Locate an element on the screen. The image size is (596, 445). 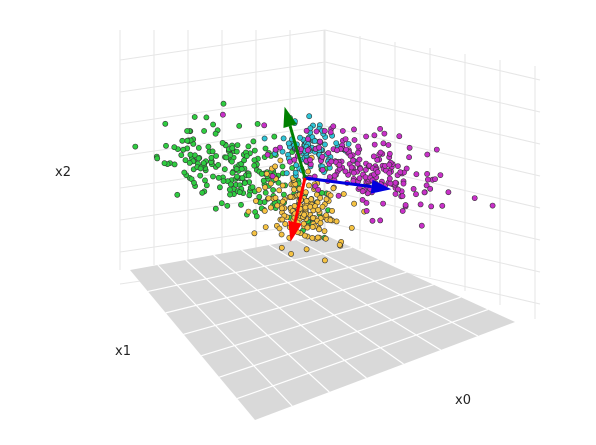
axis-label-x2: x2 is located at coordinates (63, 172).